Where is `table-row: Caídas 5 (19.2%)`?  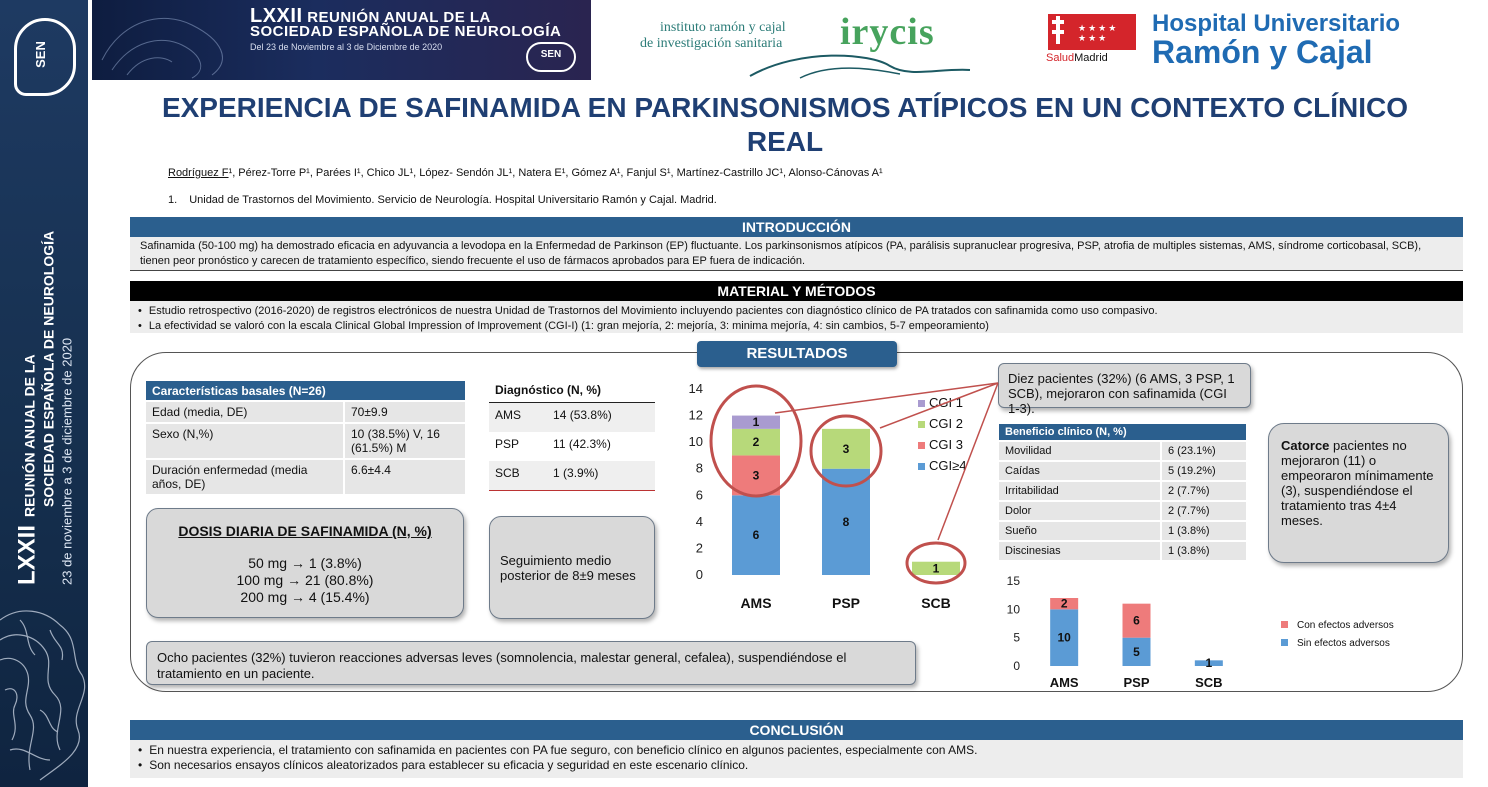 table-row: Caídas 5 (19.2%) is located at coordinates (1122, 470).